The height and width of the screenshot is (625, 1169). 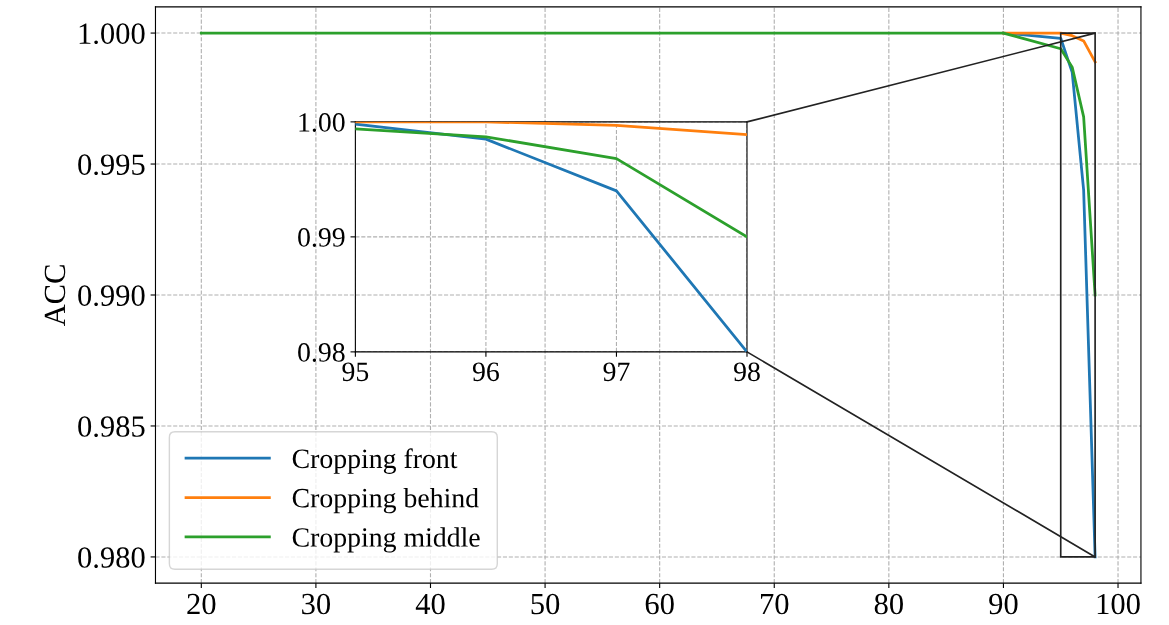 I want to click on x-tick-label: 95, so click(x=355, y=372).